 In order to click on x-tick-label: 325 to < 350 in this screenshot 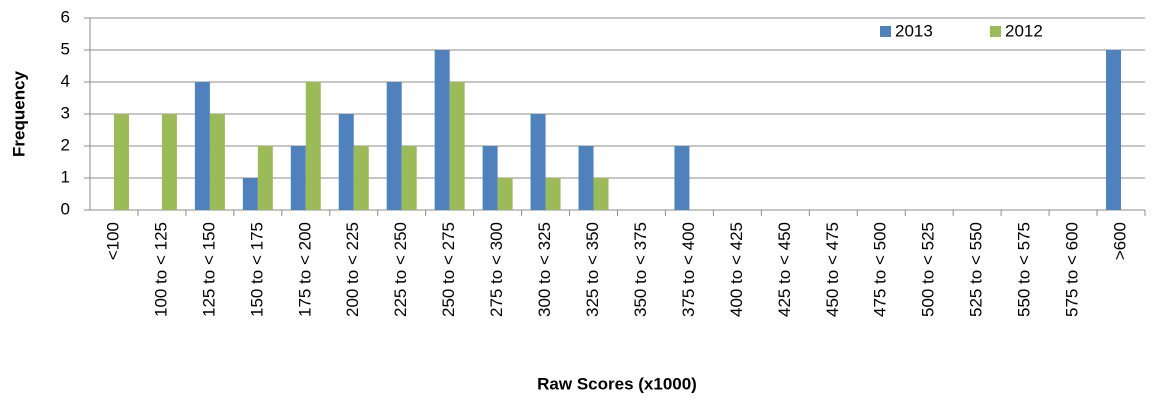, I will do `click(592, 269)`.